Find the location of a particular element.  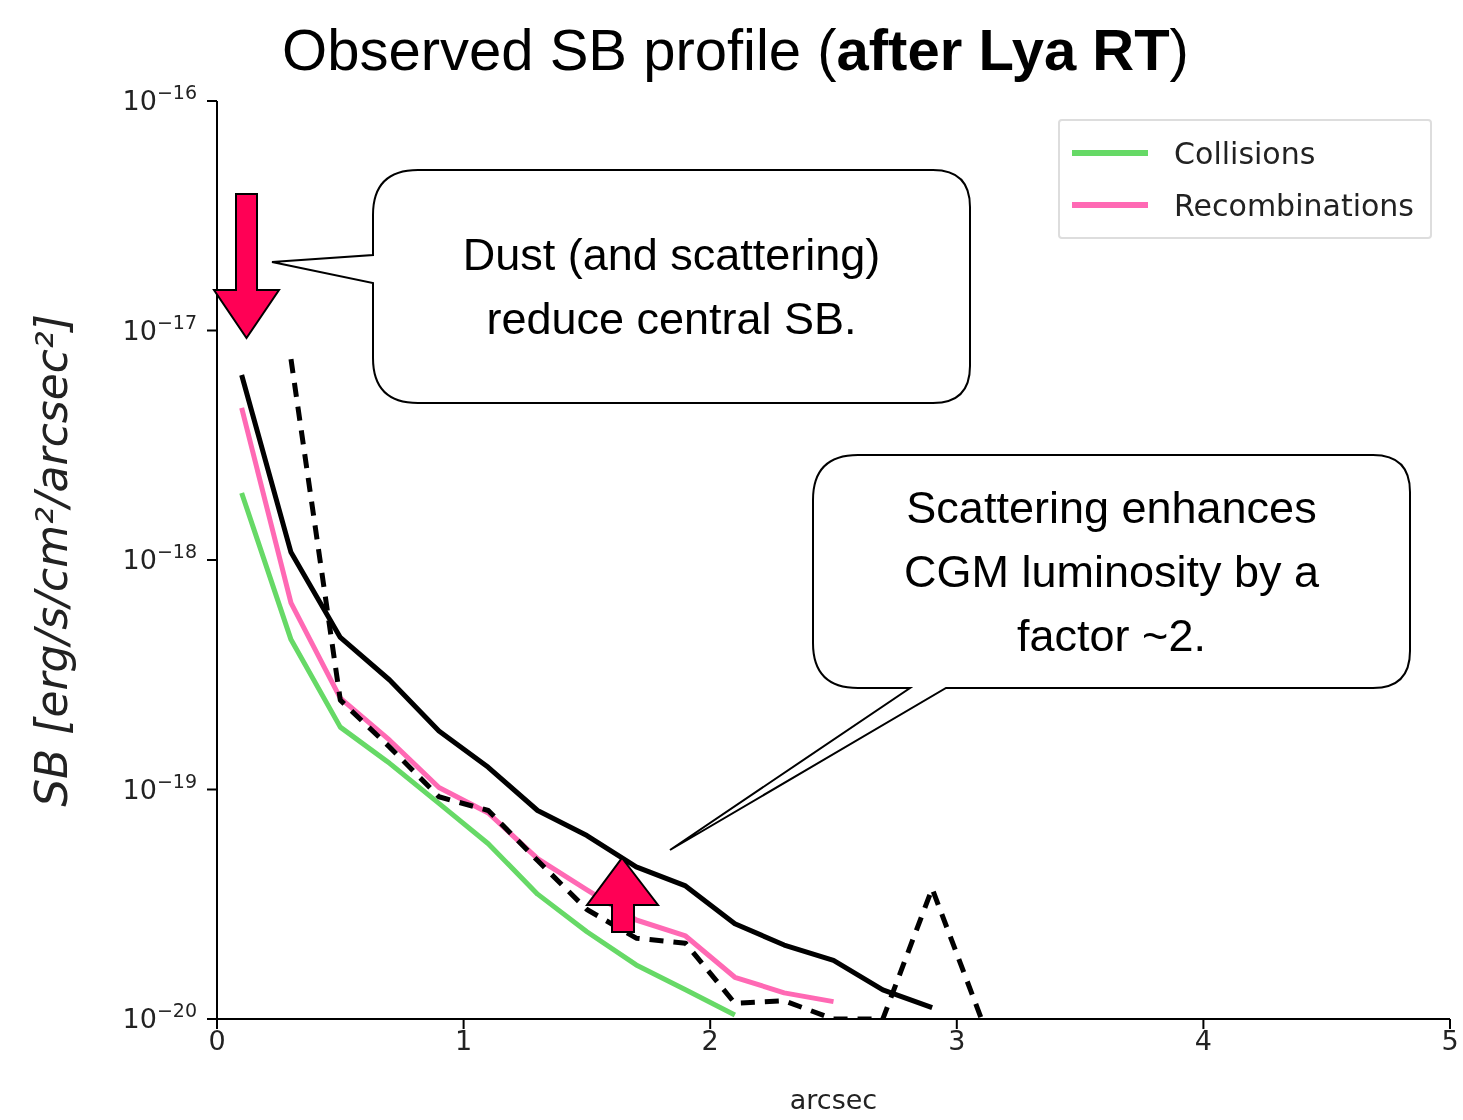

x-axis-title: arcsec is located at coordinates (833, 1099).